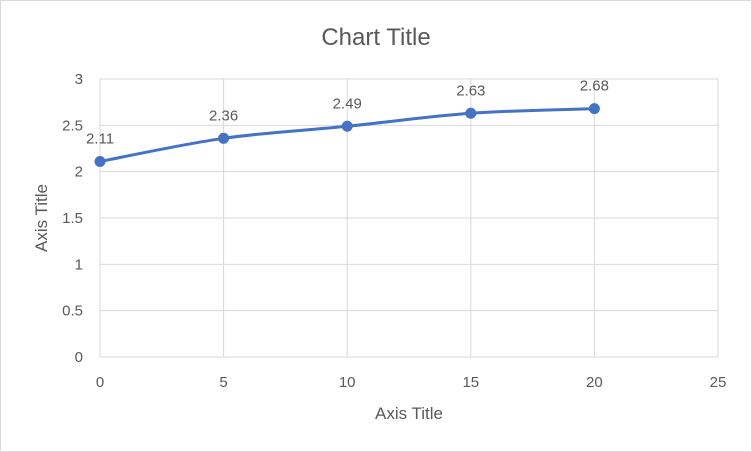  I want to click on y-tick-labels: 0 0.5 1 1.5 2 2.5 3, so click(72, 218).